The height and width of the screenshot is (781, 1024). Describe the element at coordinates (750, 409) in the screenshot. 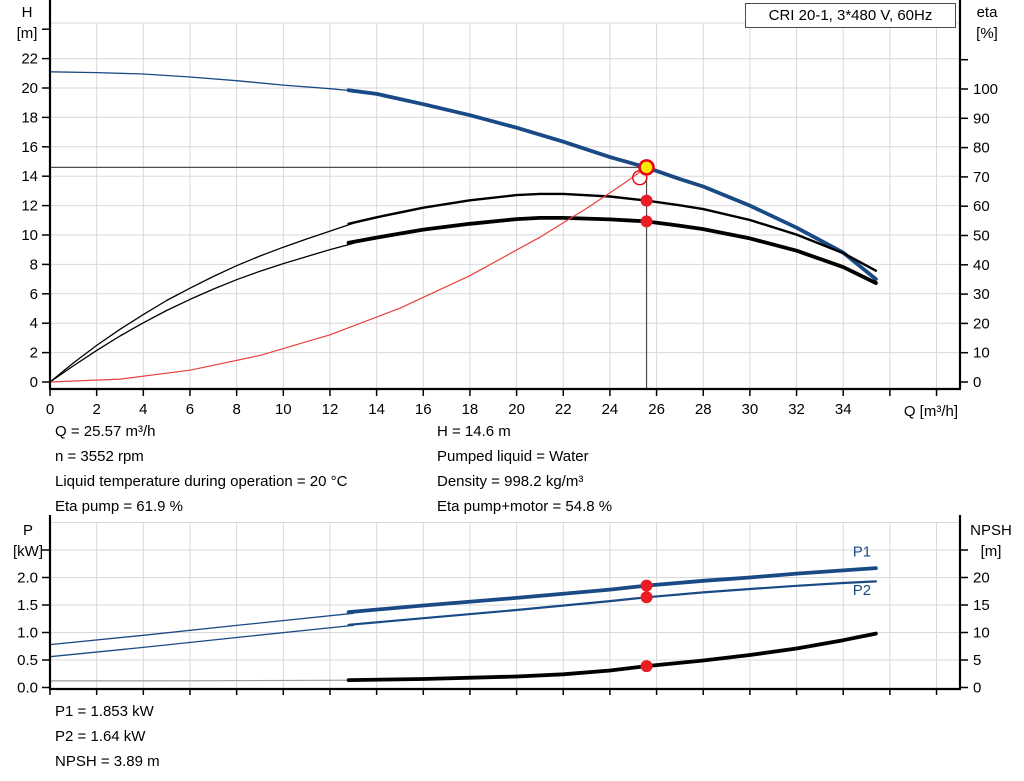

I see `top-x-tick-label: 30` at that location.